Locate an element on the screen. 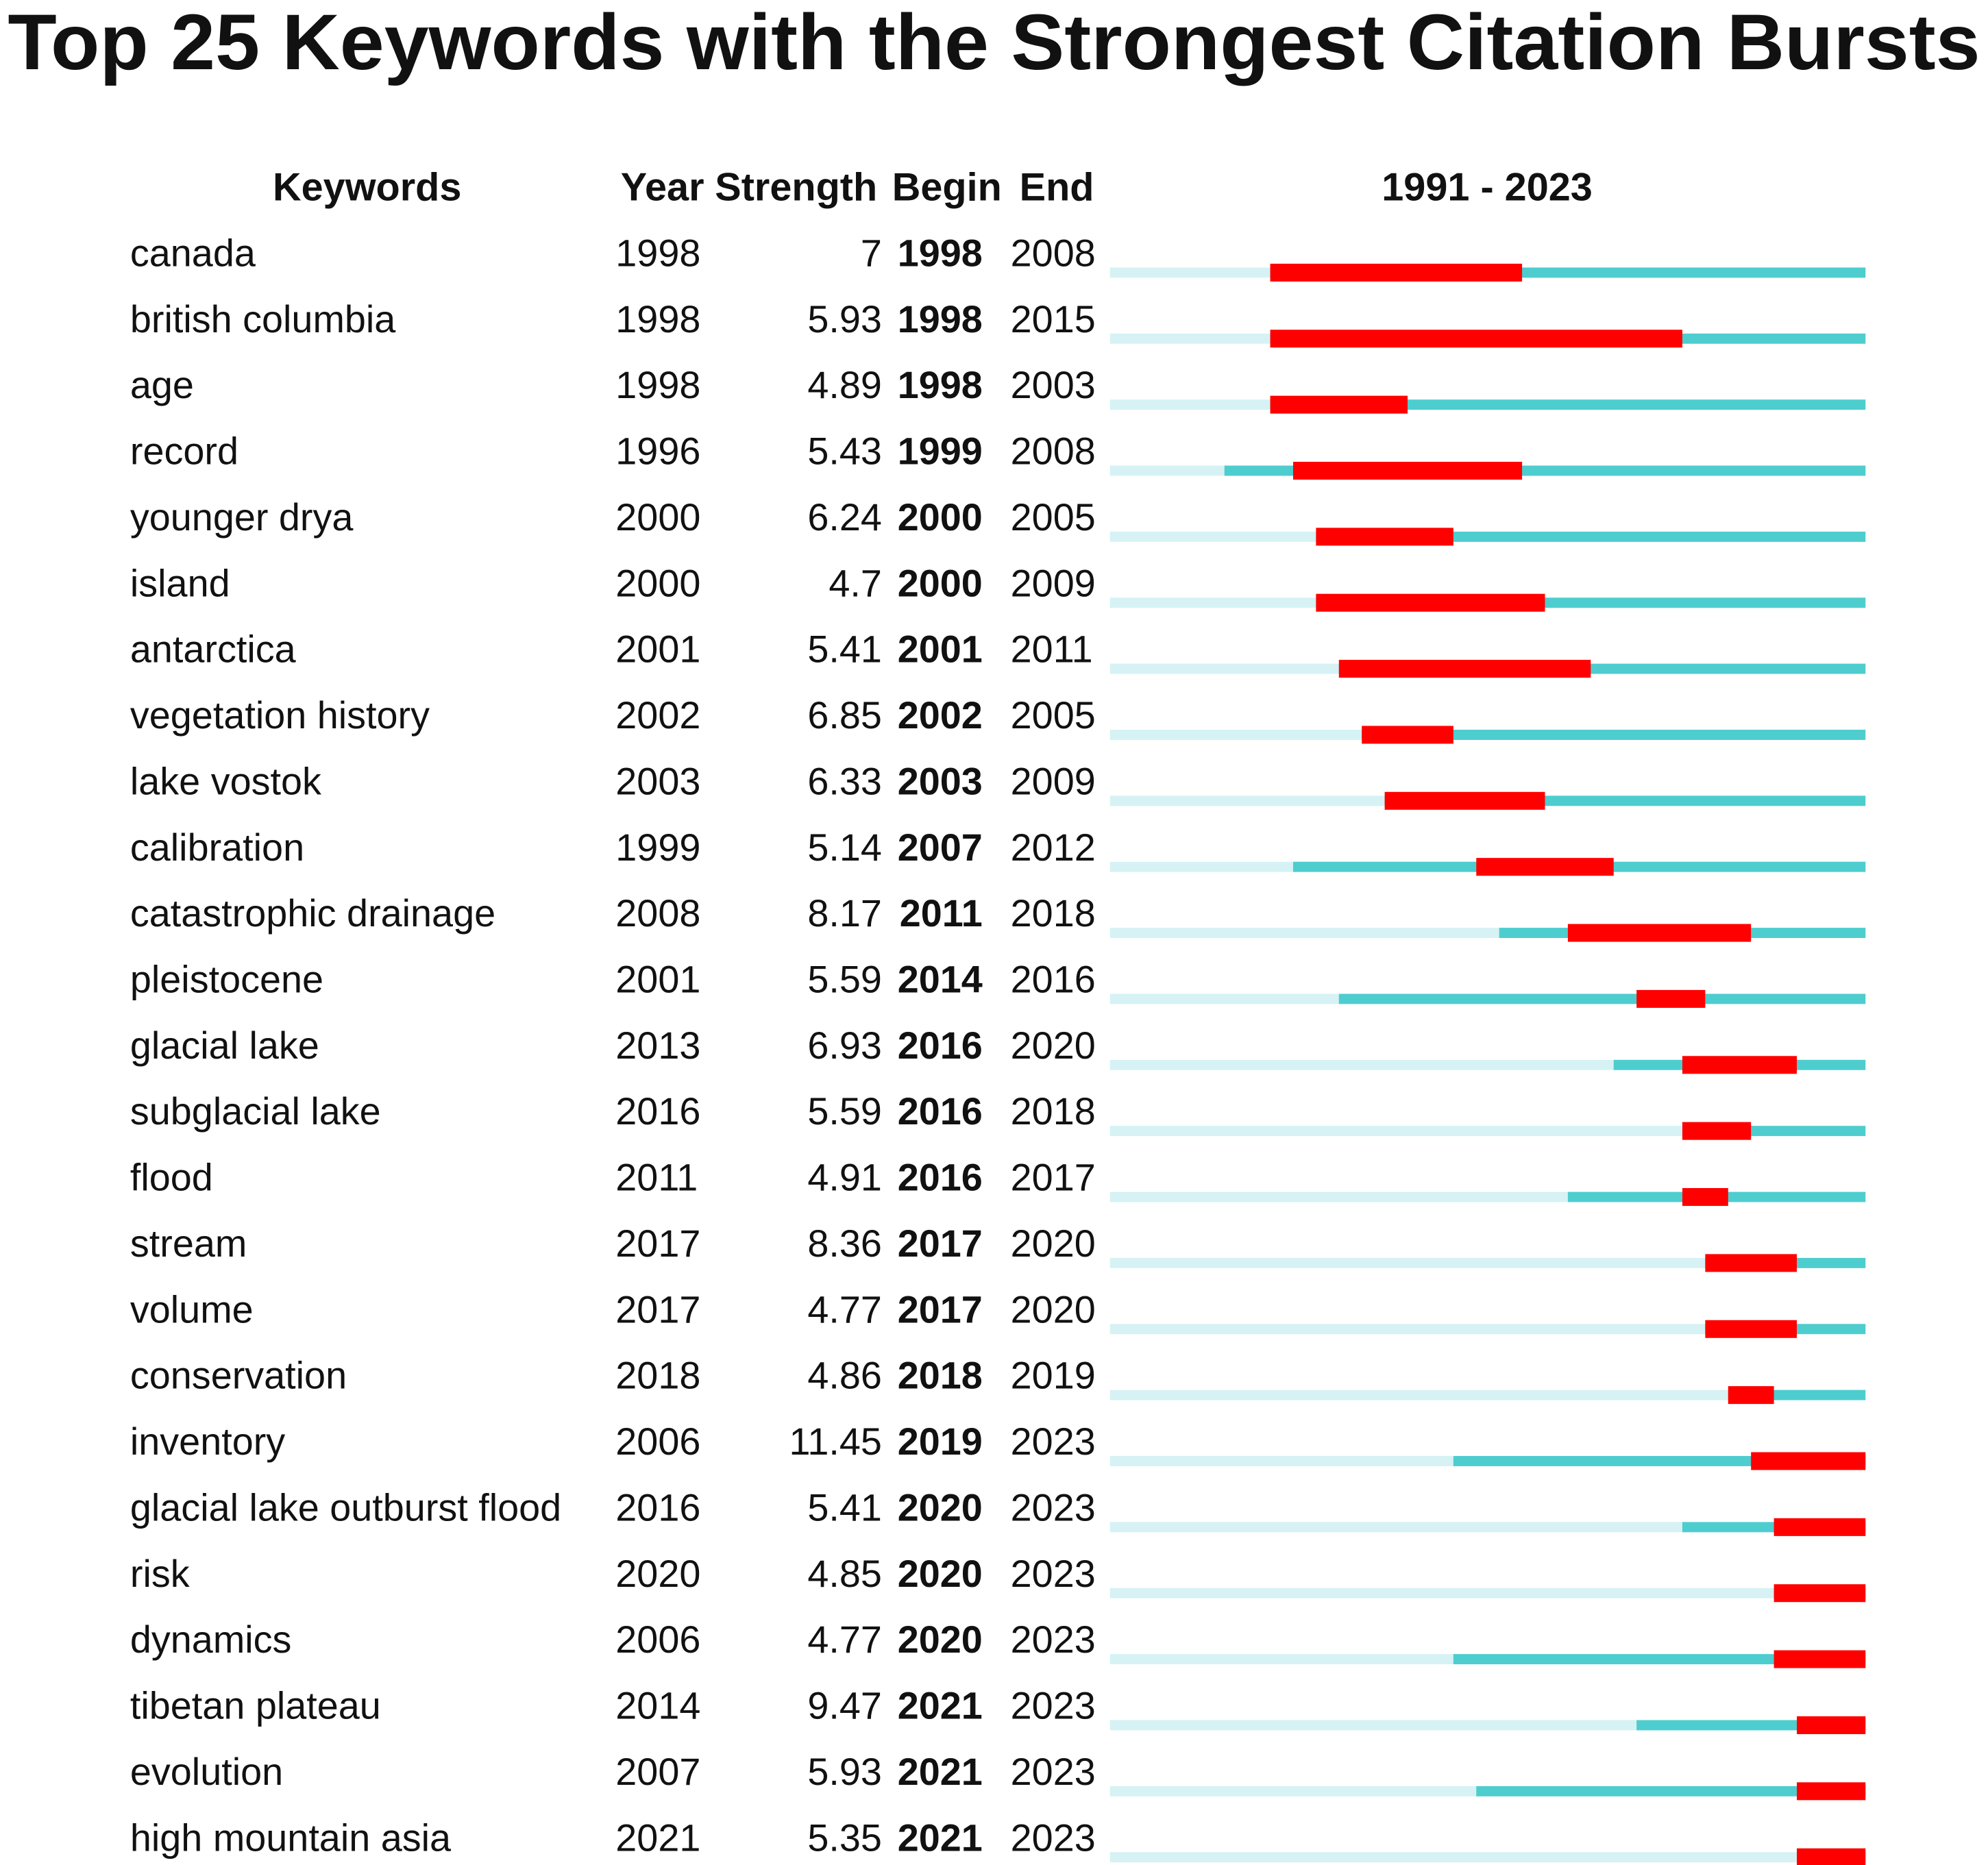  year: 2018 is located at coordinates (657, 1376).